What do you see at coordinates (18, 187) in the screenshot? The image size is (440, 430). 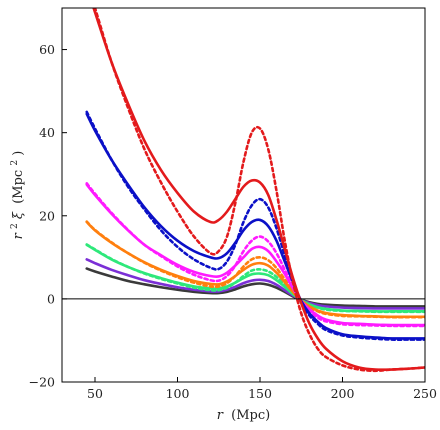 I see `y-axis-label-unit: (Mpc` at bounding box center [18, 187].